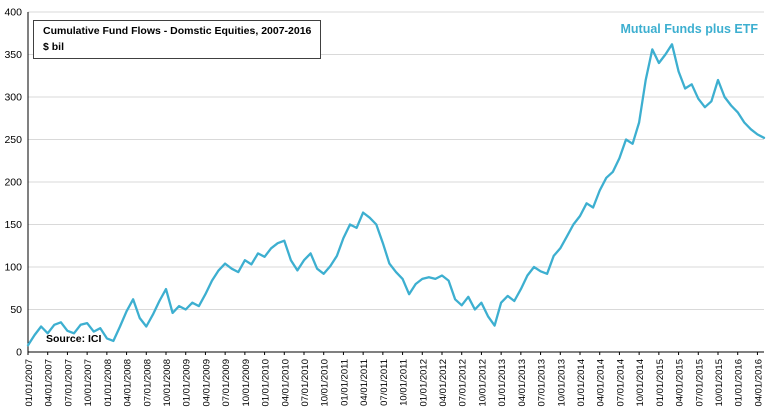  What do you see at coordinates (502, 383) in the screenshot?
I see `x-tick-label: 01/01/2013` at bounding box center [502, 383].